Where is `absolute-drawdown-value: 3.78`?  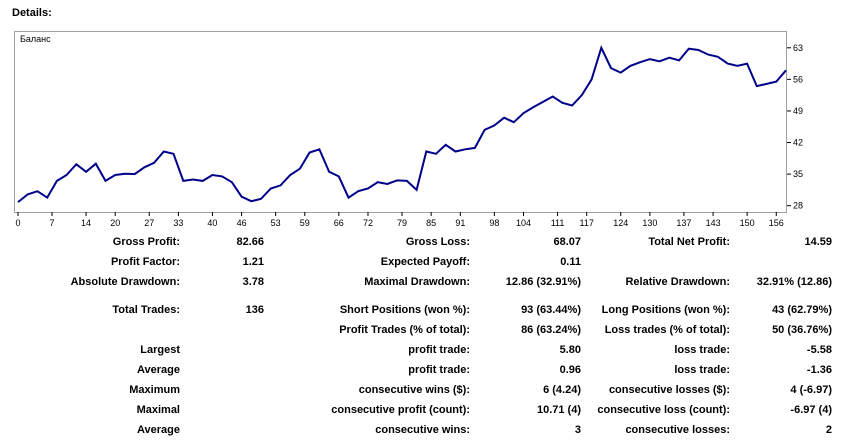 absolute-drawdown-value: 3.78 is located at coordinates (253, 282).